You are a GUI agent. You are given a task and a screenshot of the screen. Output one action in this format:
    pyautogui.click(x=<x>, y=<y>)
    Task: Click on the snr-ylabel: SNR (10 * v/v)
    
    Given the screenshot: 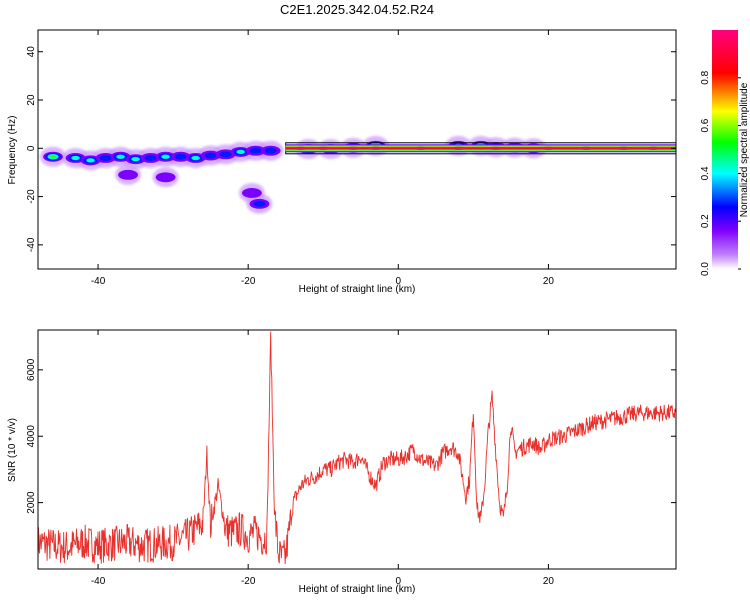 What is the action you would take?
    pyautogui.click(x=12, y=450)
    